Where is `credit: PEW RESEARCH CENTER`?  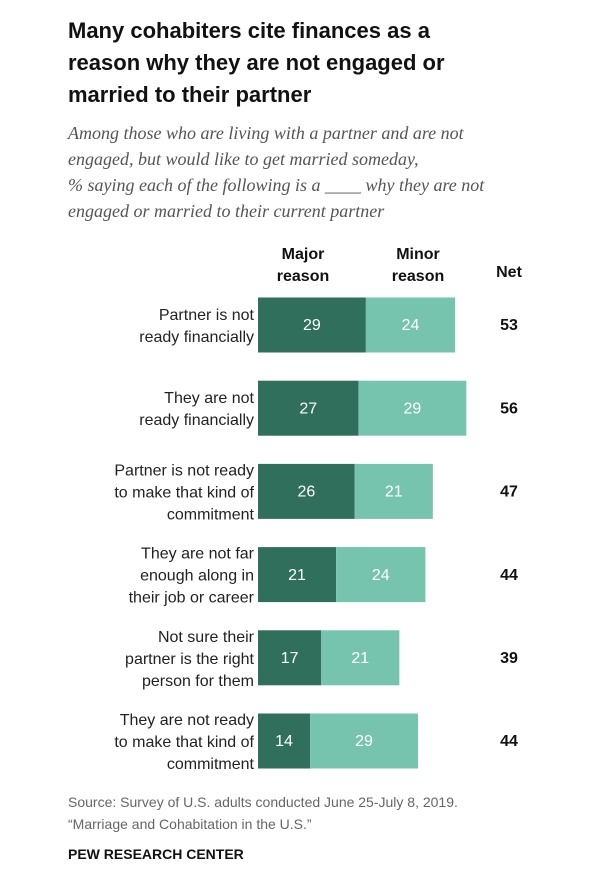
credit: PEW RESEARCH CENTER is located at coordinates (156, 854).